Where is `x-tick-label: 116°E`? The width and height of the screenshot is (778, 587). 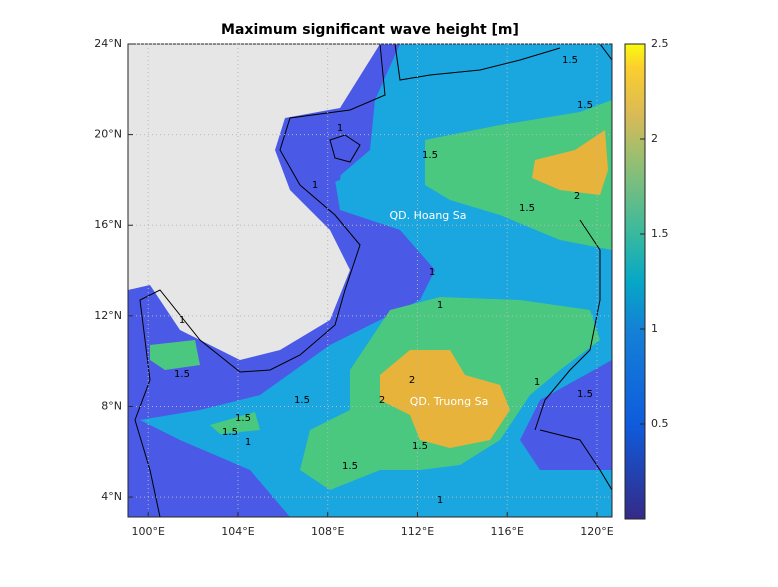
x-tick-label: 116°E is located at coordinates (506, 531).